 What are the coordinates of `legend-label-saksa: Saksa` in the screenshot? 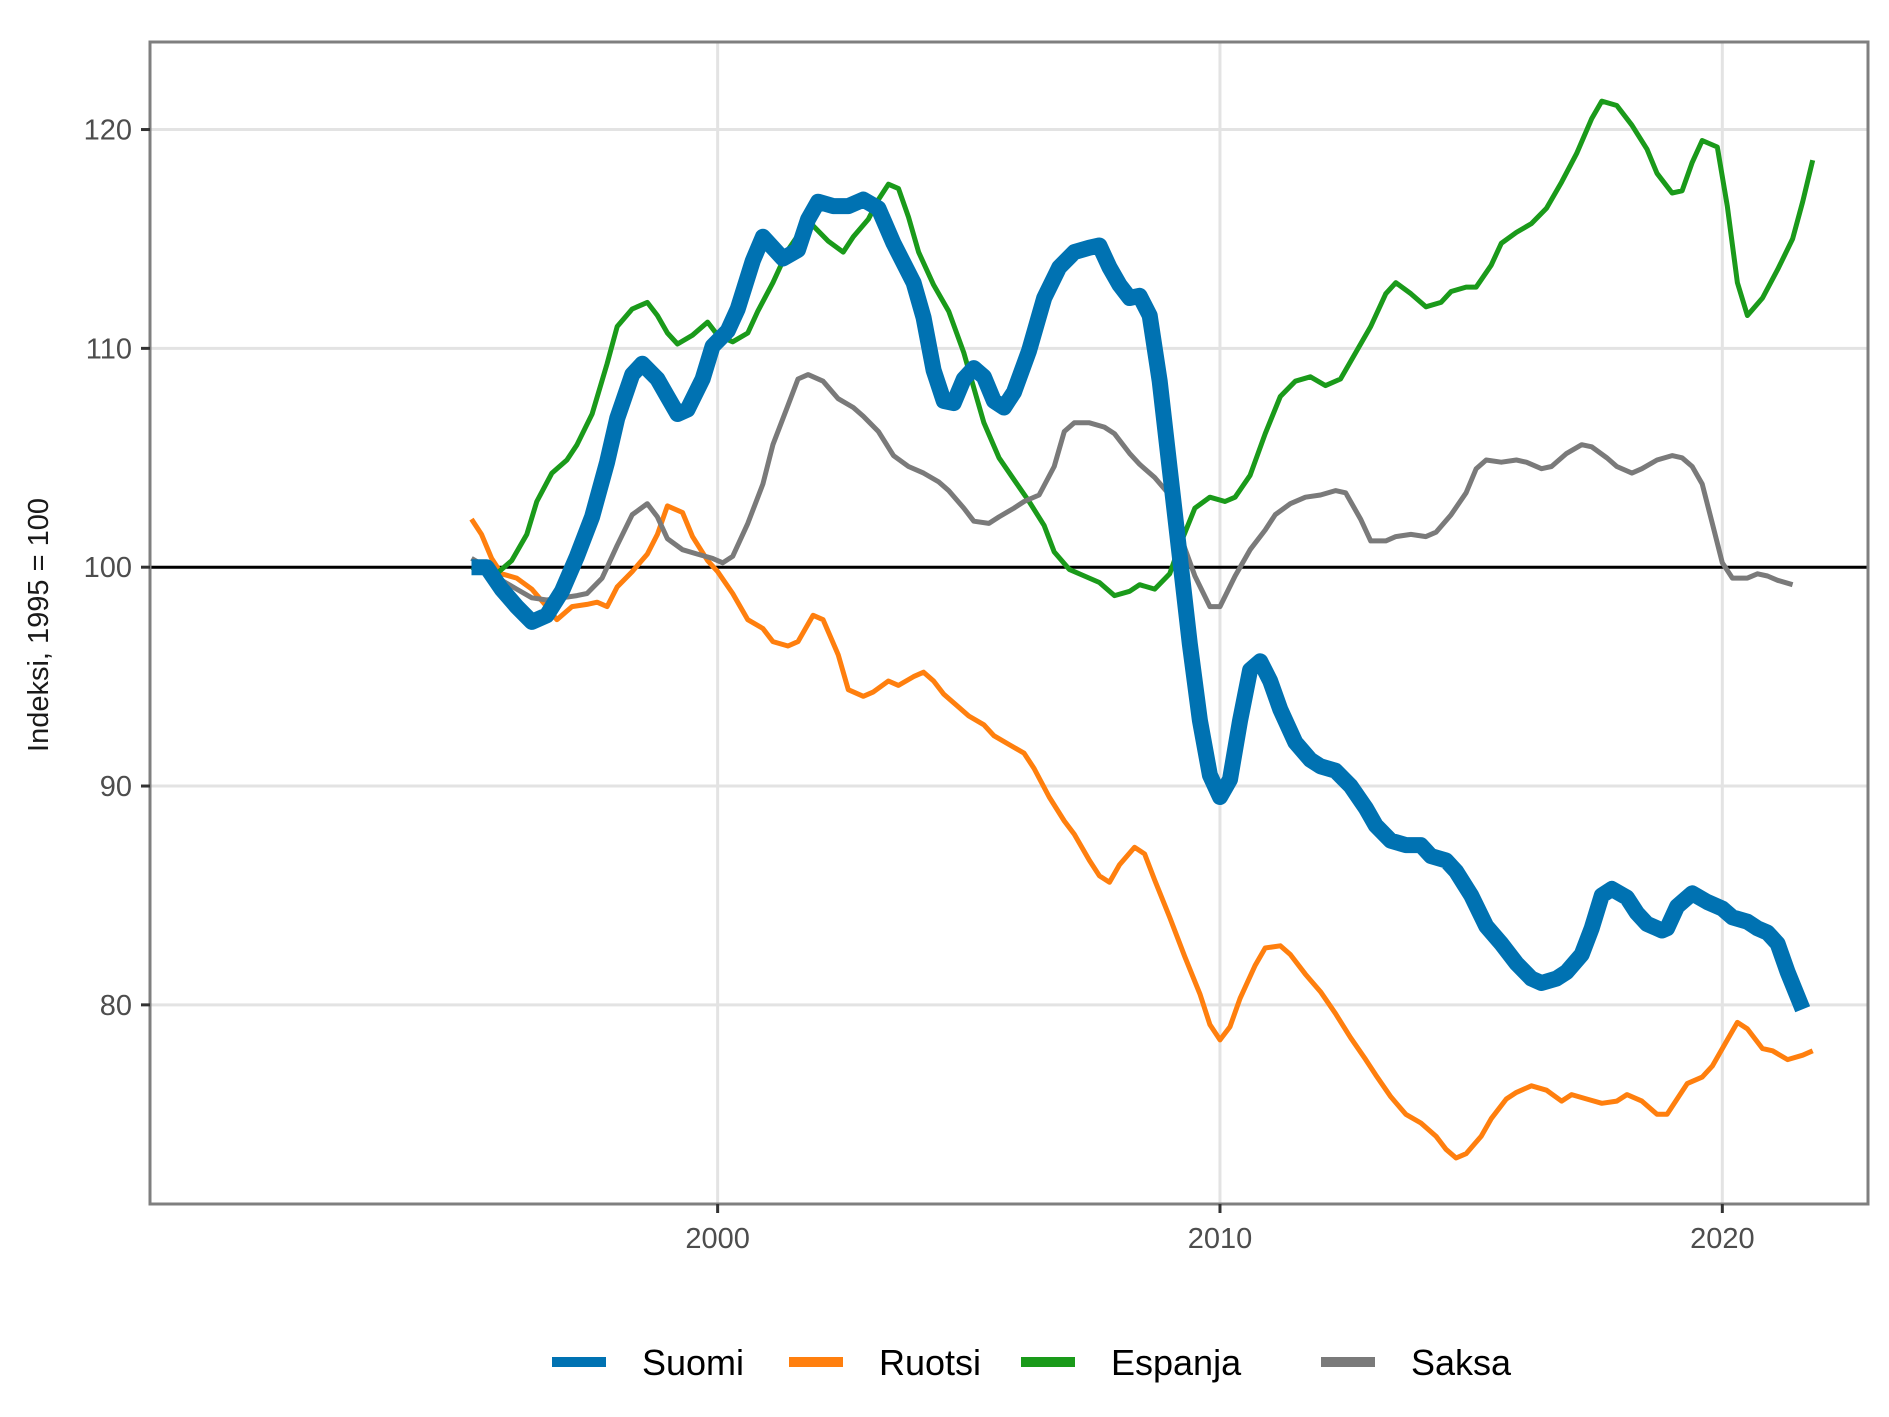 It's located at (1461, 1362).